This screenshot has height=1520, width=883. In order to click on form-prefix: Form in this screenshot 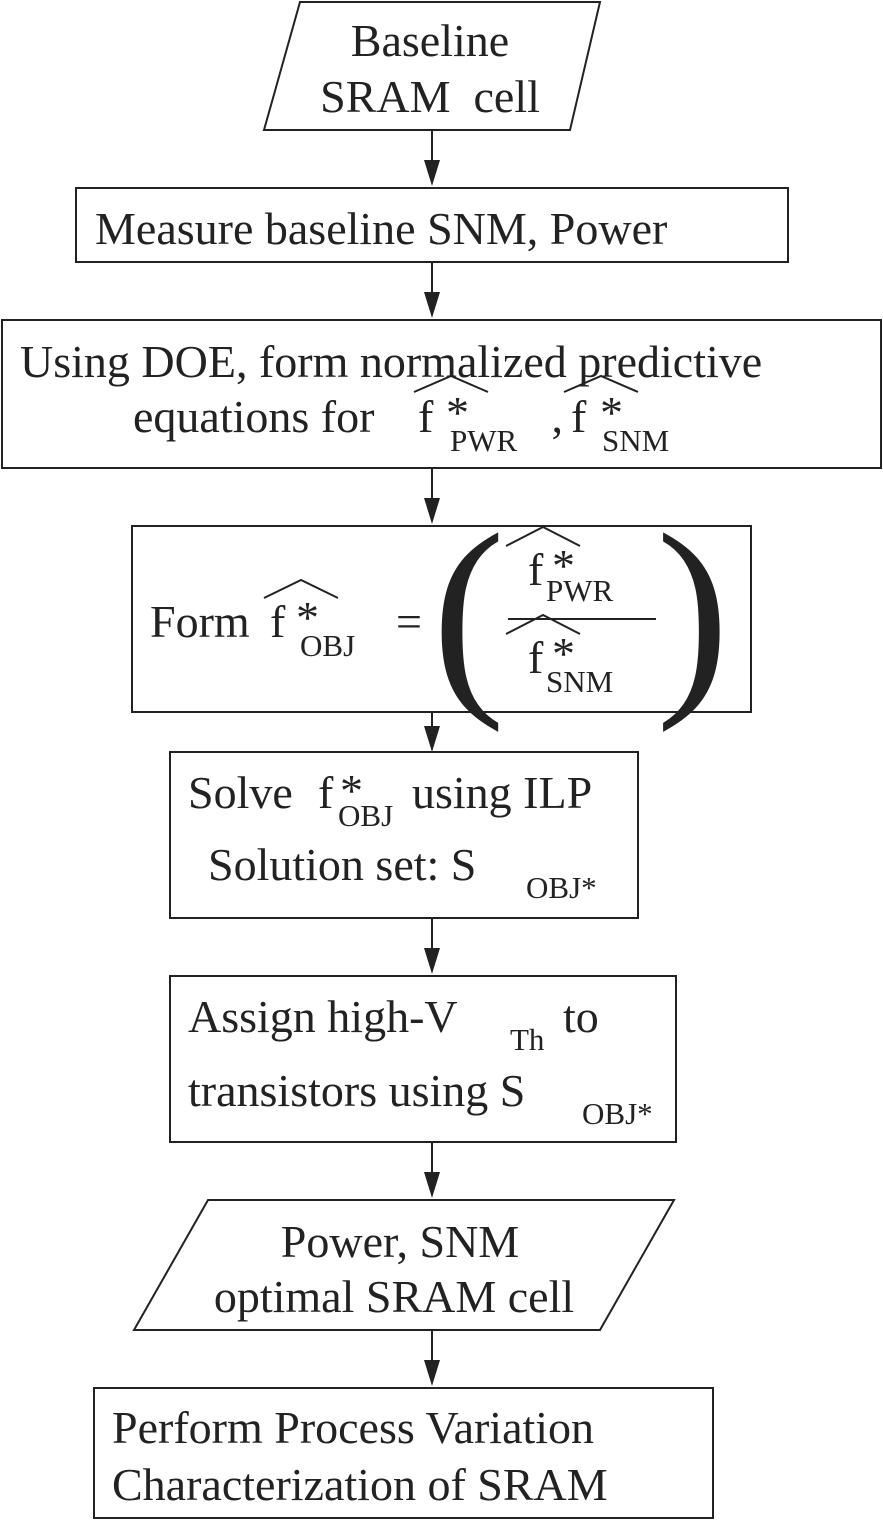, I will do `click(205, 621)`.